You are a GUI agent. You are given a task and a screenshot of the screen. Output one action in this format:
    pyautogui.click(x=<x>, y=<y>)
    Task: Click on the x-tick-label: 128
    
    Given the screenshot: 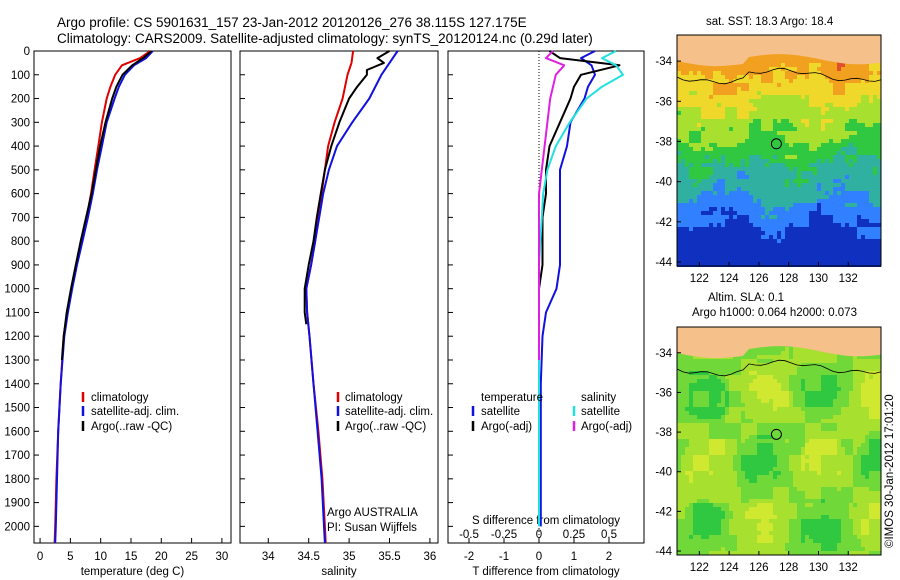 What is the action you would take?
    pyautogui.click(x=788, y=568)
    